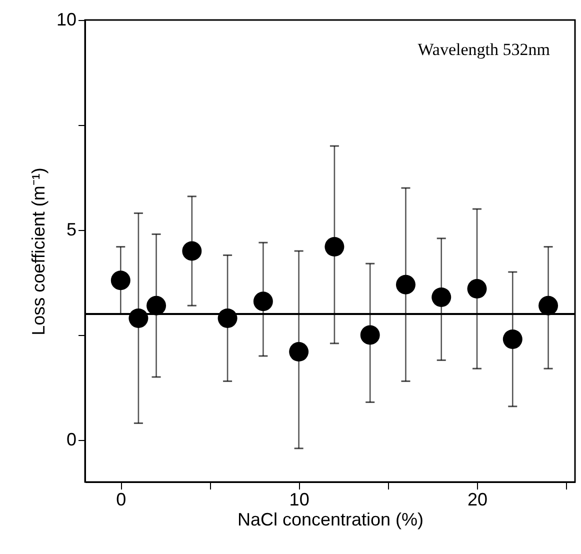  Describe the element at coordinates (121, 500) in the screenshot. I see `x-tick-label: 0` at that location.